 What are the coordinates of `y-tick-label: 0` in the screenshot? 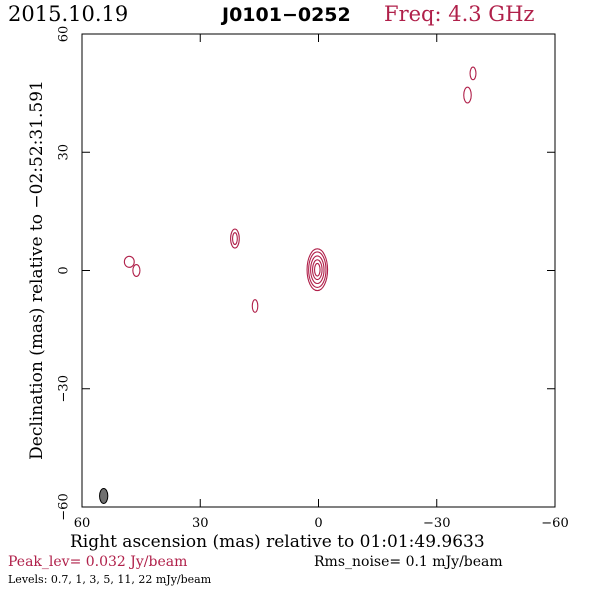 It's located at (64, 270).